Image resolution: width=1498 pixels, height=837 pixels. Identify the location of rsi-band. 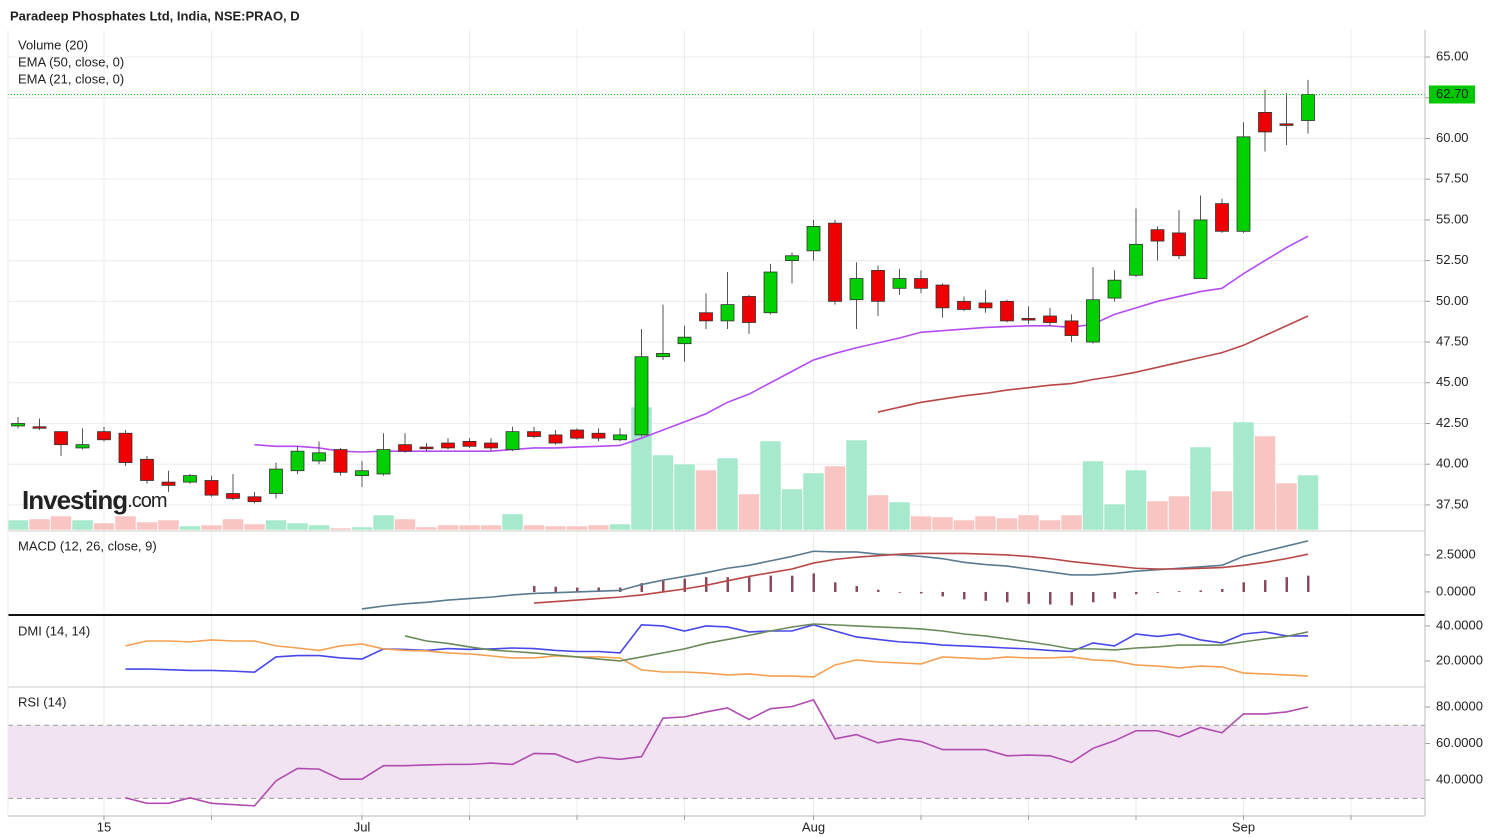
(716, 762).